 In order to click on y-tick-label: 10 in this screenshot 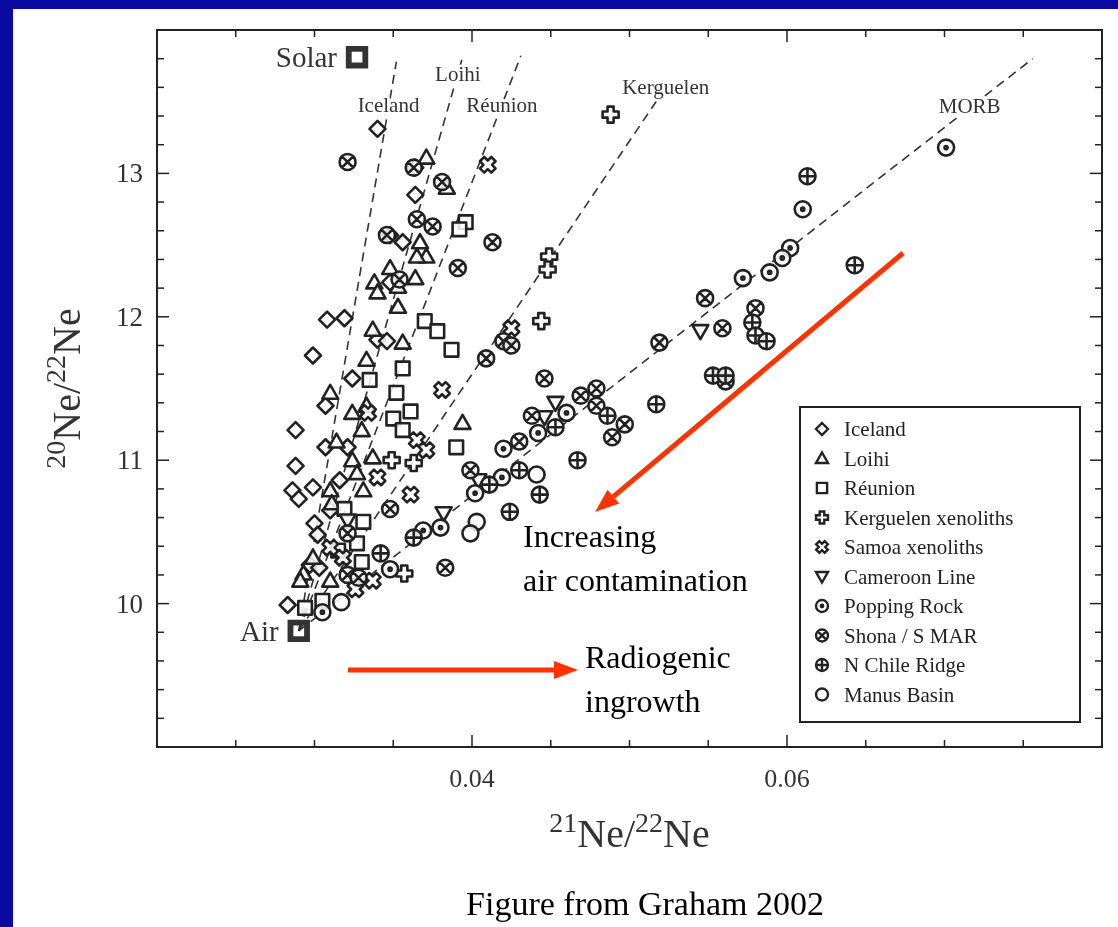, I will do `click(129, 603)`.